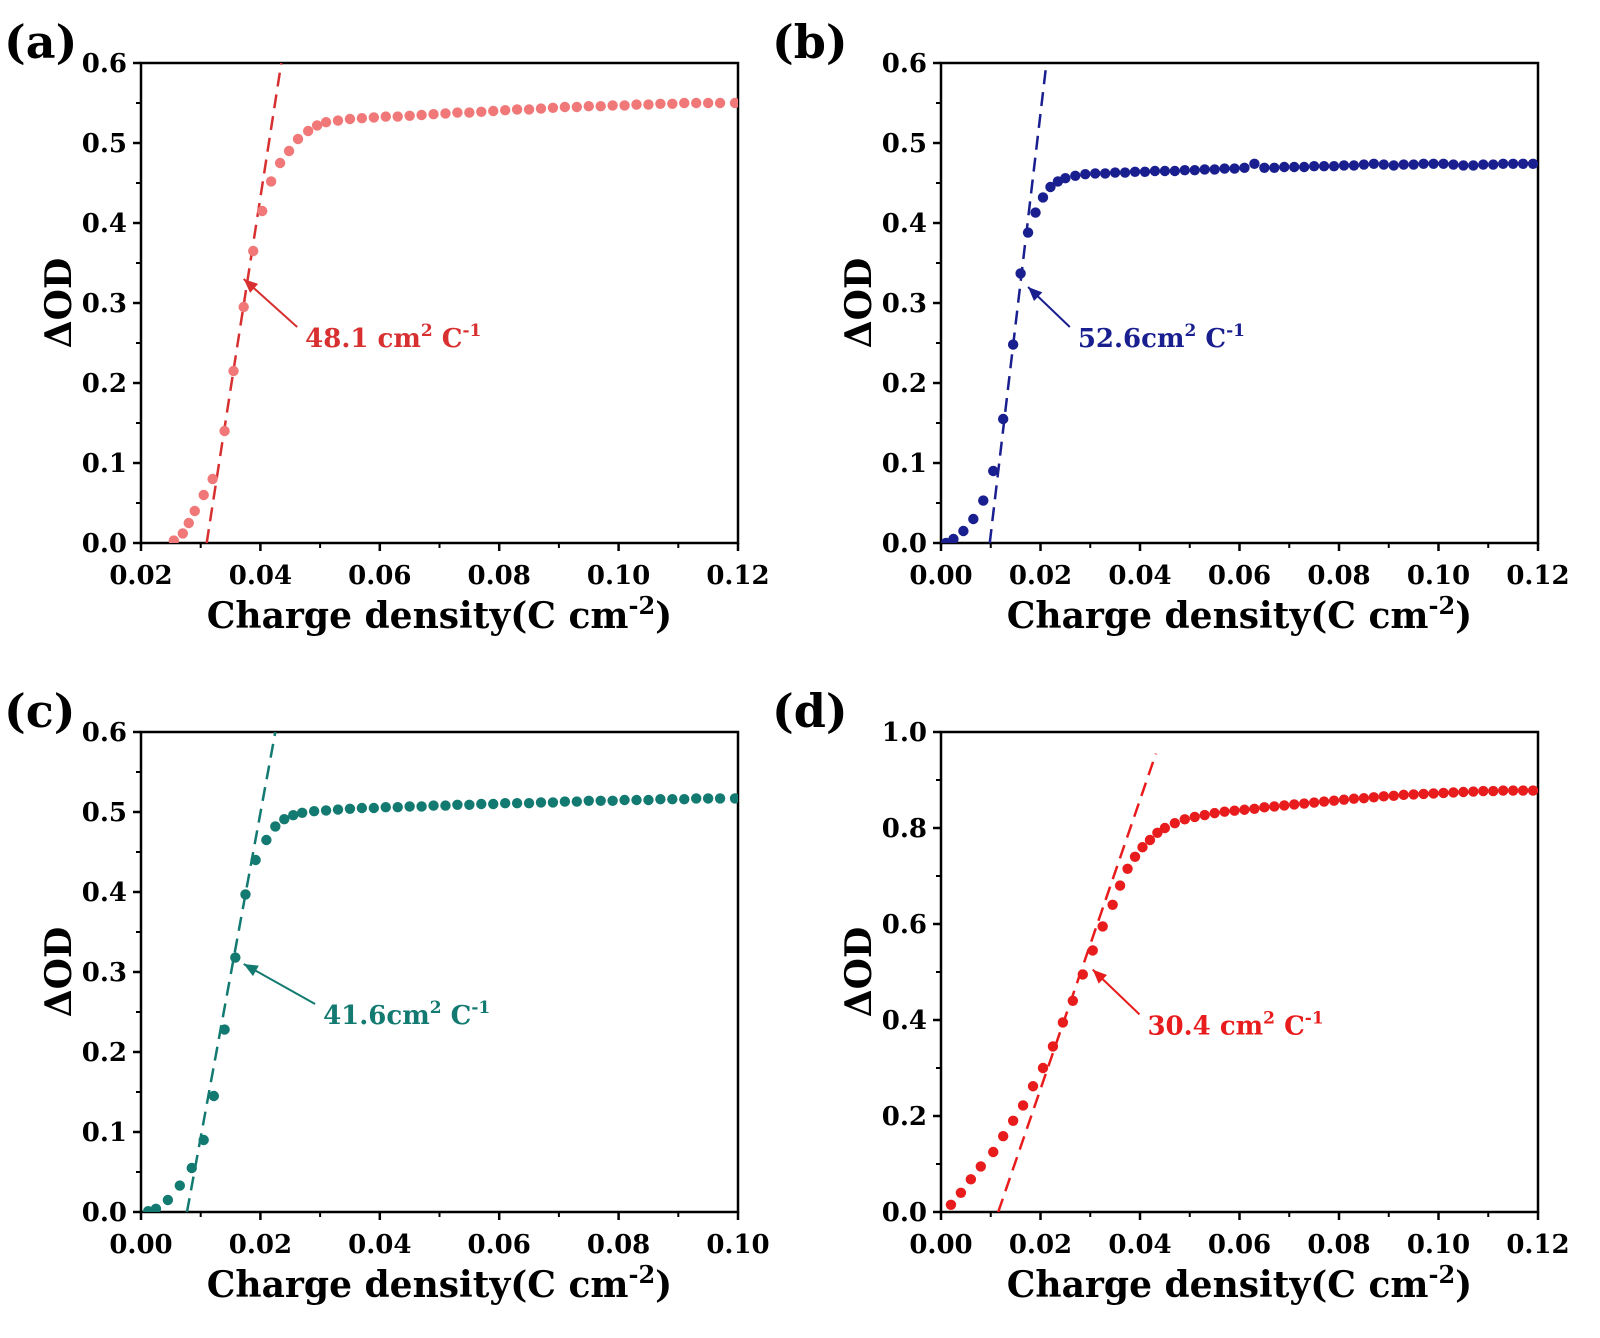 Image resolution: width=1600 pixels, height=1338 pixels. What do you see at coordinates (1537, 1245) in the screenshot?
I see `x-tick-label: 0.12` at bounding box center [1537, 1245].